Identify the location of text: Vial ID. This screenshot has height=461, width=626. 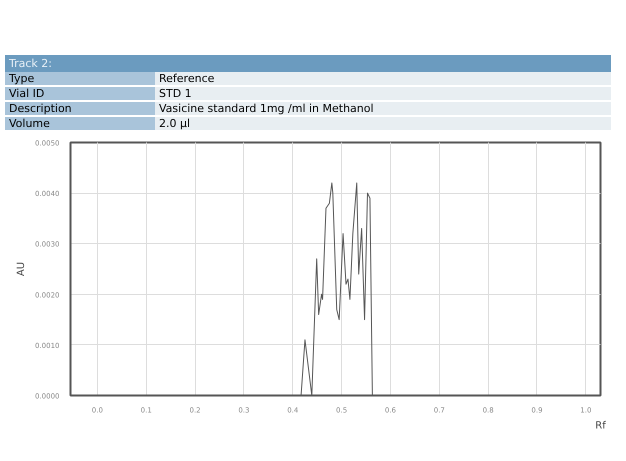
(80, 93).